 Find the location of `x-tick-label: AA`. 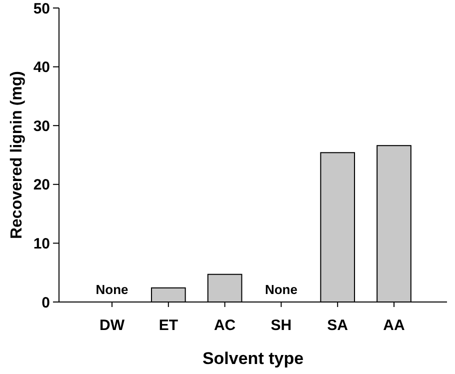

x-tick-label: AA is located at coordinates (394, 325).